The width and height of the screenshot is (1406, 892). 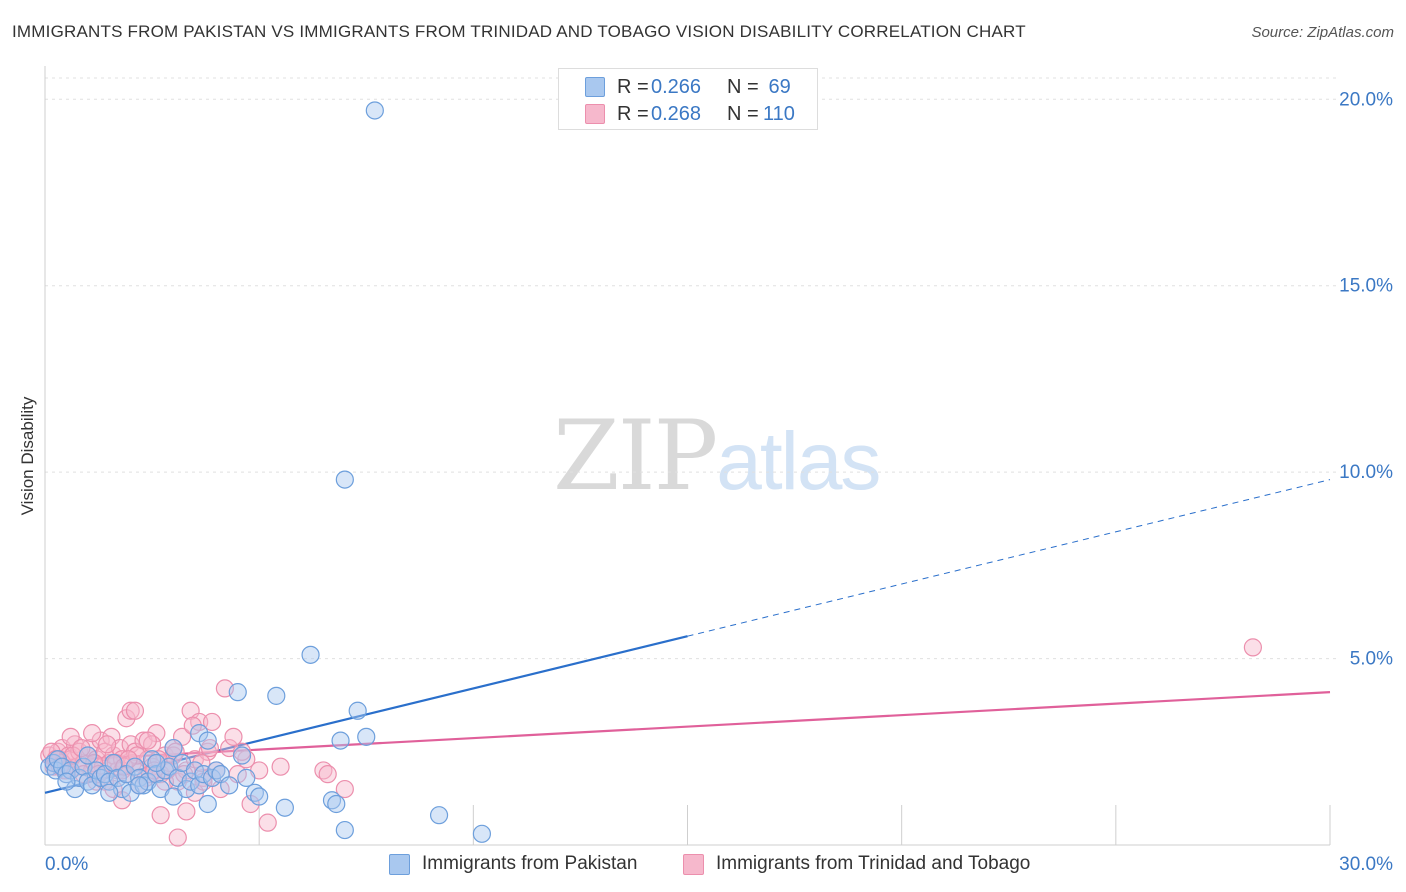 I want to click on n-value: 110, so click(x=779, y=114).